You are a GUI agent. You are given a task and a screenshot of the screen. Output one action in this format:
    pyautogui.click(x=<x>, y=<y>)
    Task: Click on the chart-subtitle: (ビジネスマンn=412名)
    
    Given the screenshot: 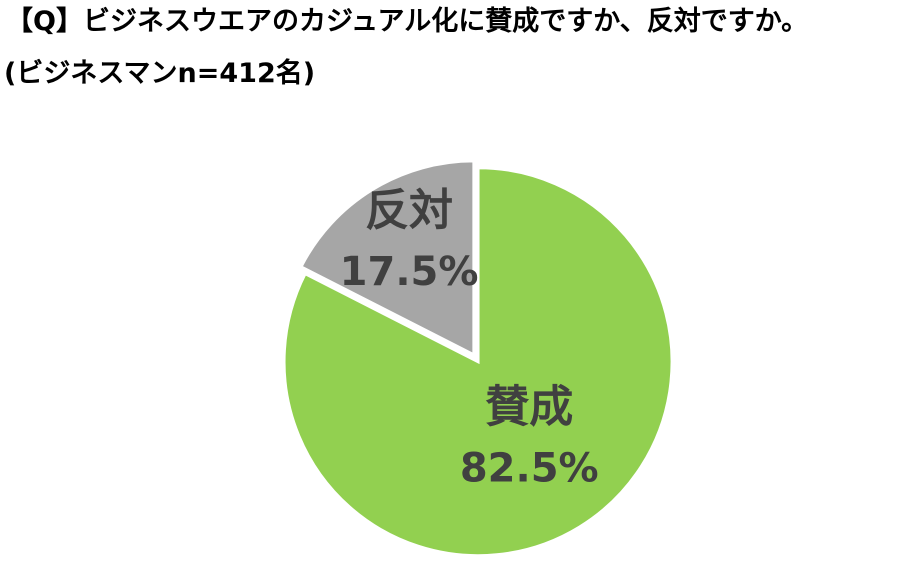 What is the action you would take?
    pyautogui.click(x=159, y=73)
    